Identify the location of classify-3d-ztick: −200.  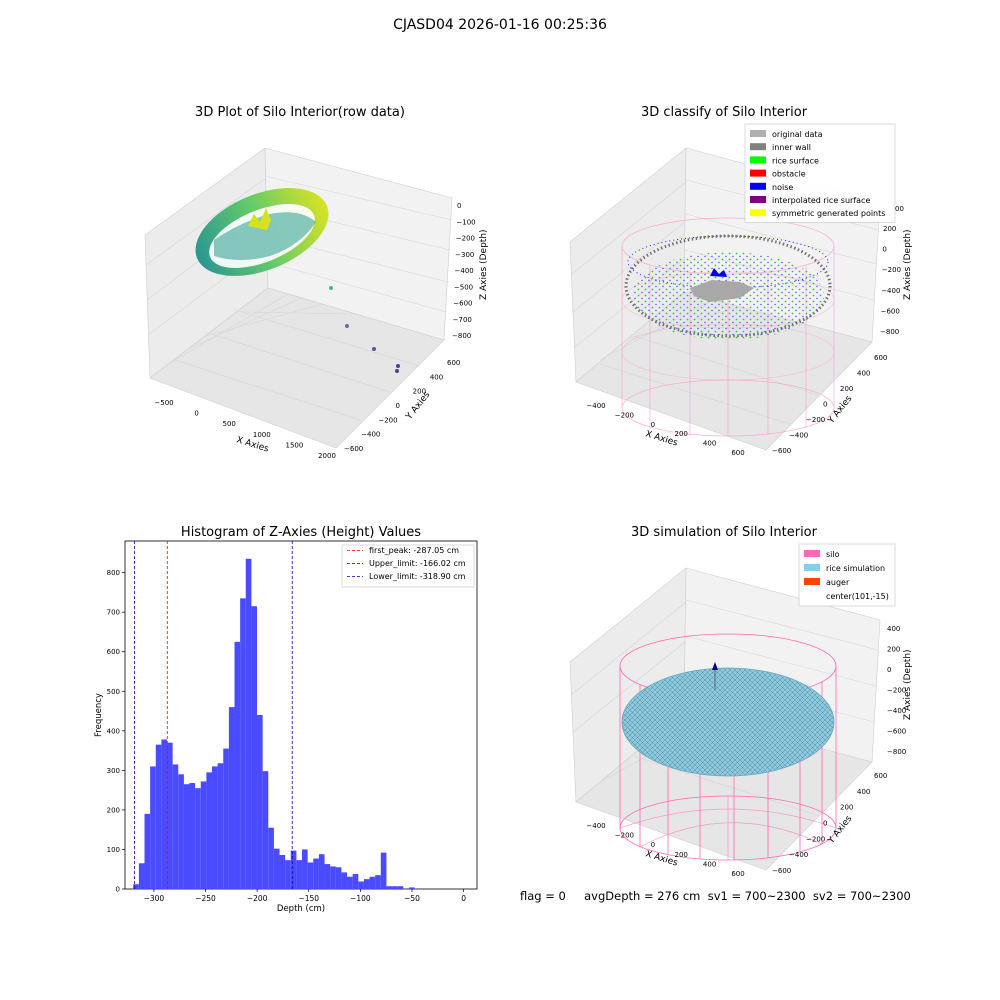
(891, 270).